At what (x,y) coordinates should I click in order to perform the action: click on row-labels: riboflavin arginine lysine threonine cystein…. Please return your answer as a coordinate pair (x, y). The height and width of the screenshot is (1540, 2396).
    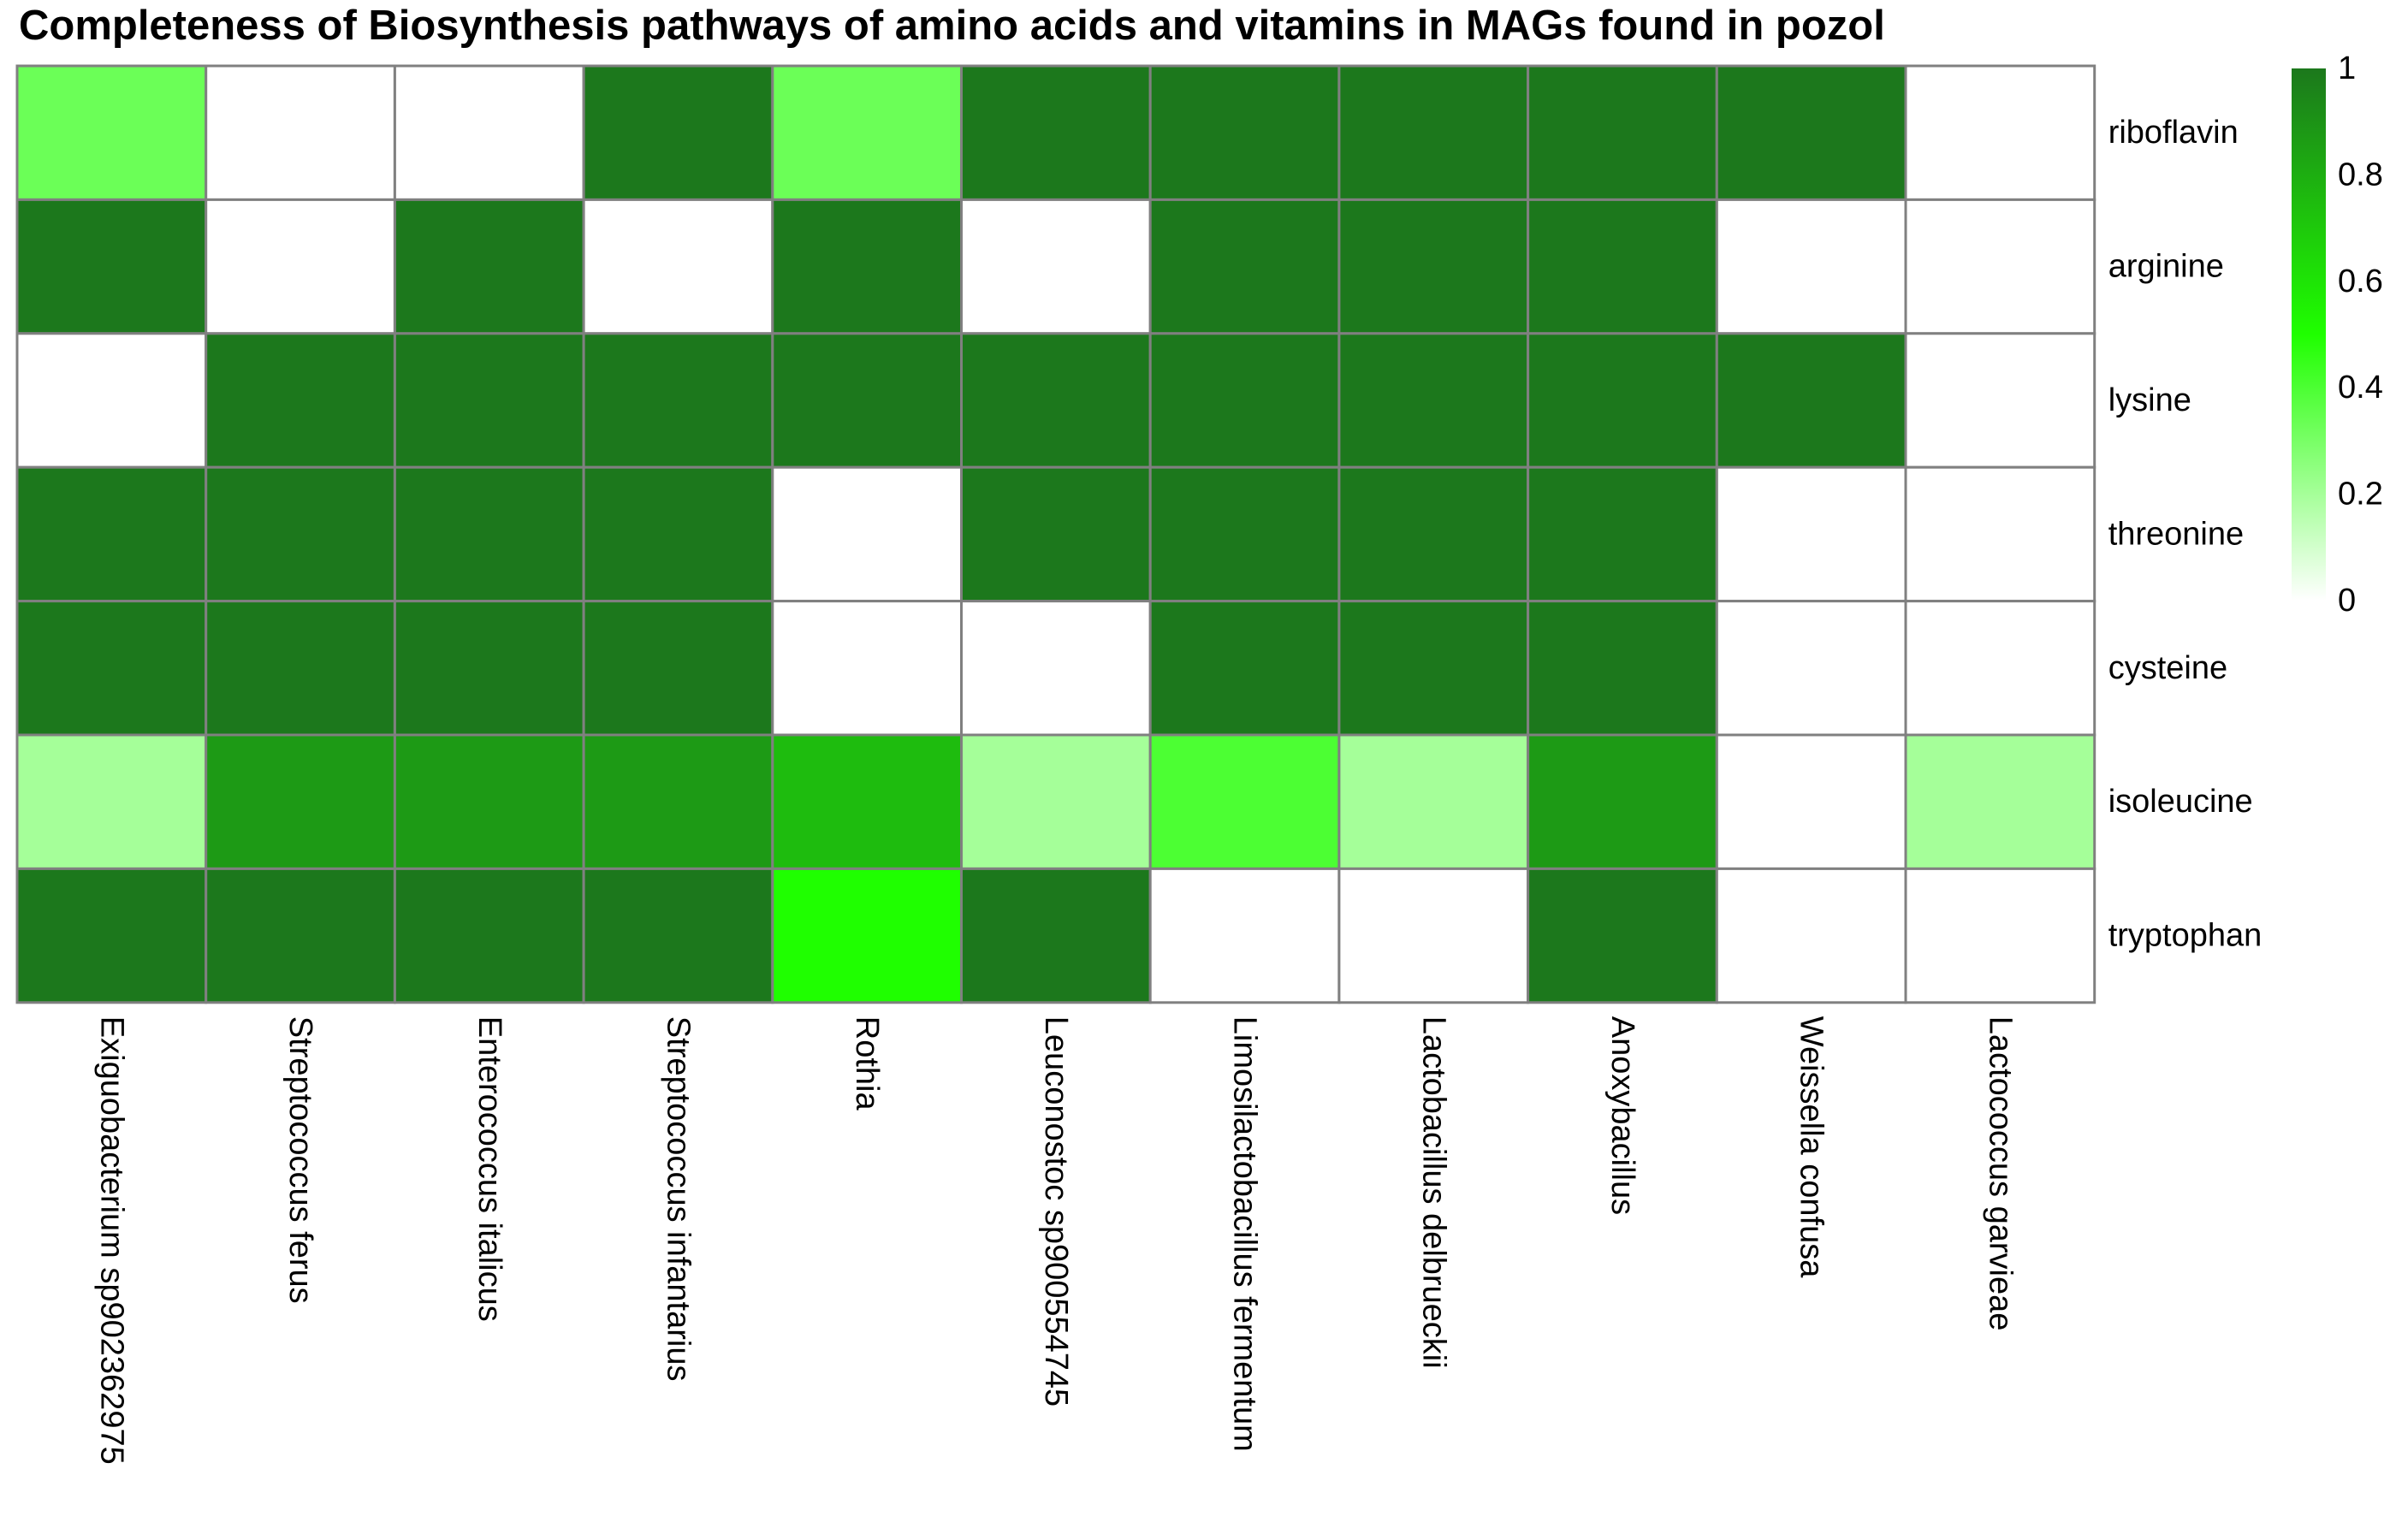
    Looking at the image, I should click on (2185, 534).